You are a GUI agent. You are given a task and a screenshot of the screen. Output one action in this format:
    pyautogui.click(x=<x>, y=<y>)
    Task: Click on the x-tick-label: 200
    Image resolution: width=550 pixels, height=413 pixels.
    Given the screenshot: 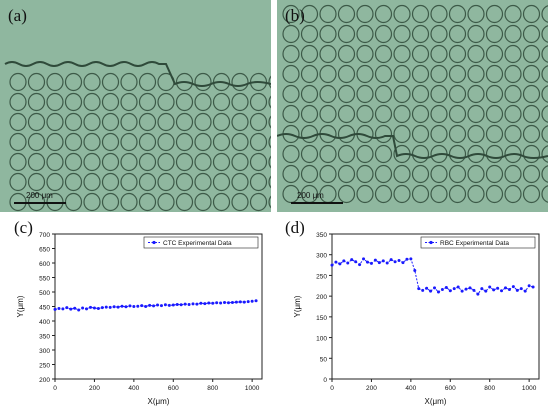 What is the action you would take?
    pyautogui.click(x=371, y=388)
    